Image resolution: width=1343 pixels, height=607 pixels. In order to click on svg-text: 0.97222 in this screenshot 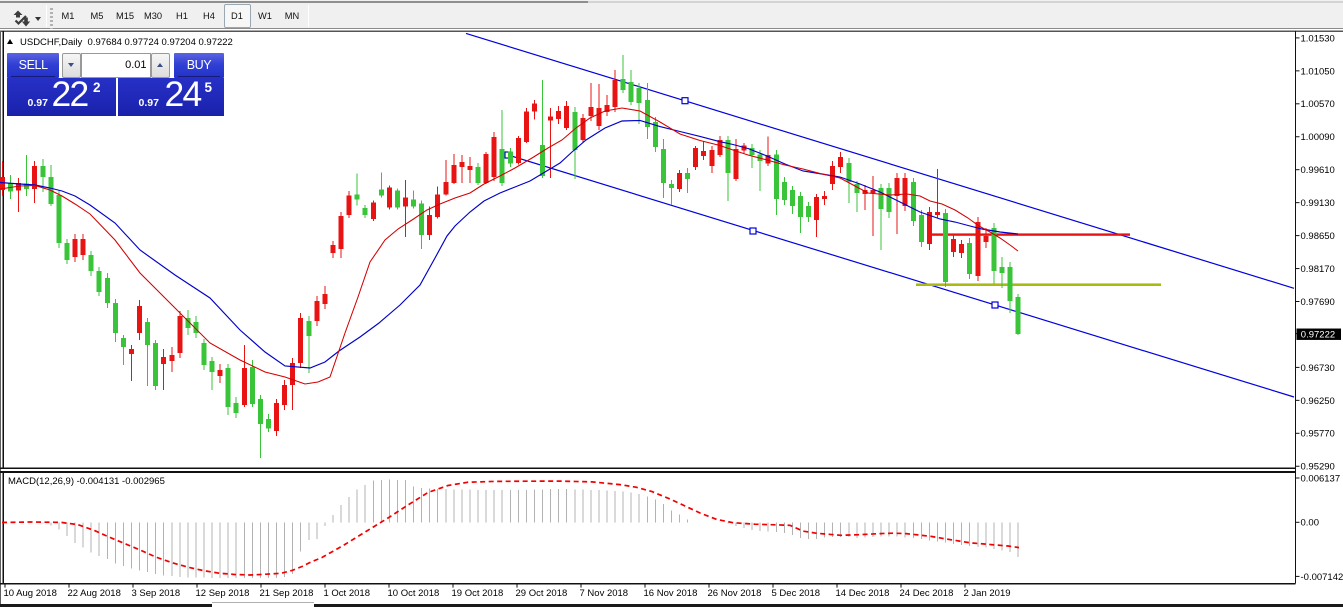, I will do `click(1318, 335)`.